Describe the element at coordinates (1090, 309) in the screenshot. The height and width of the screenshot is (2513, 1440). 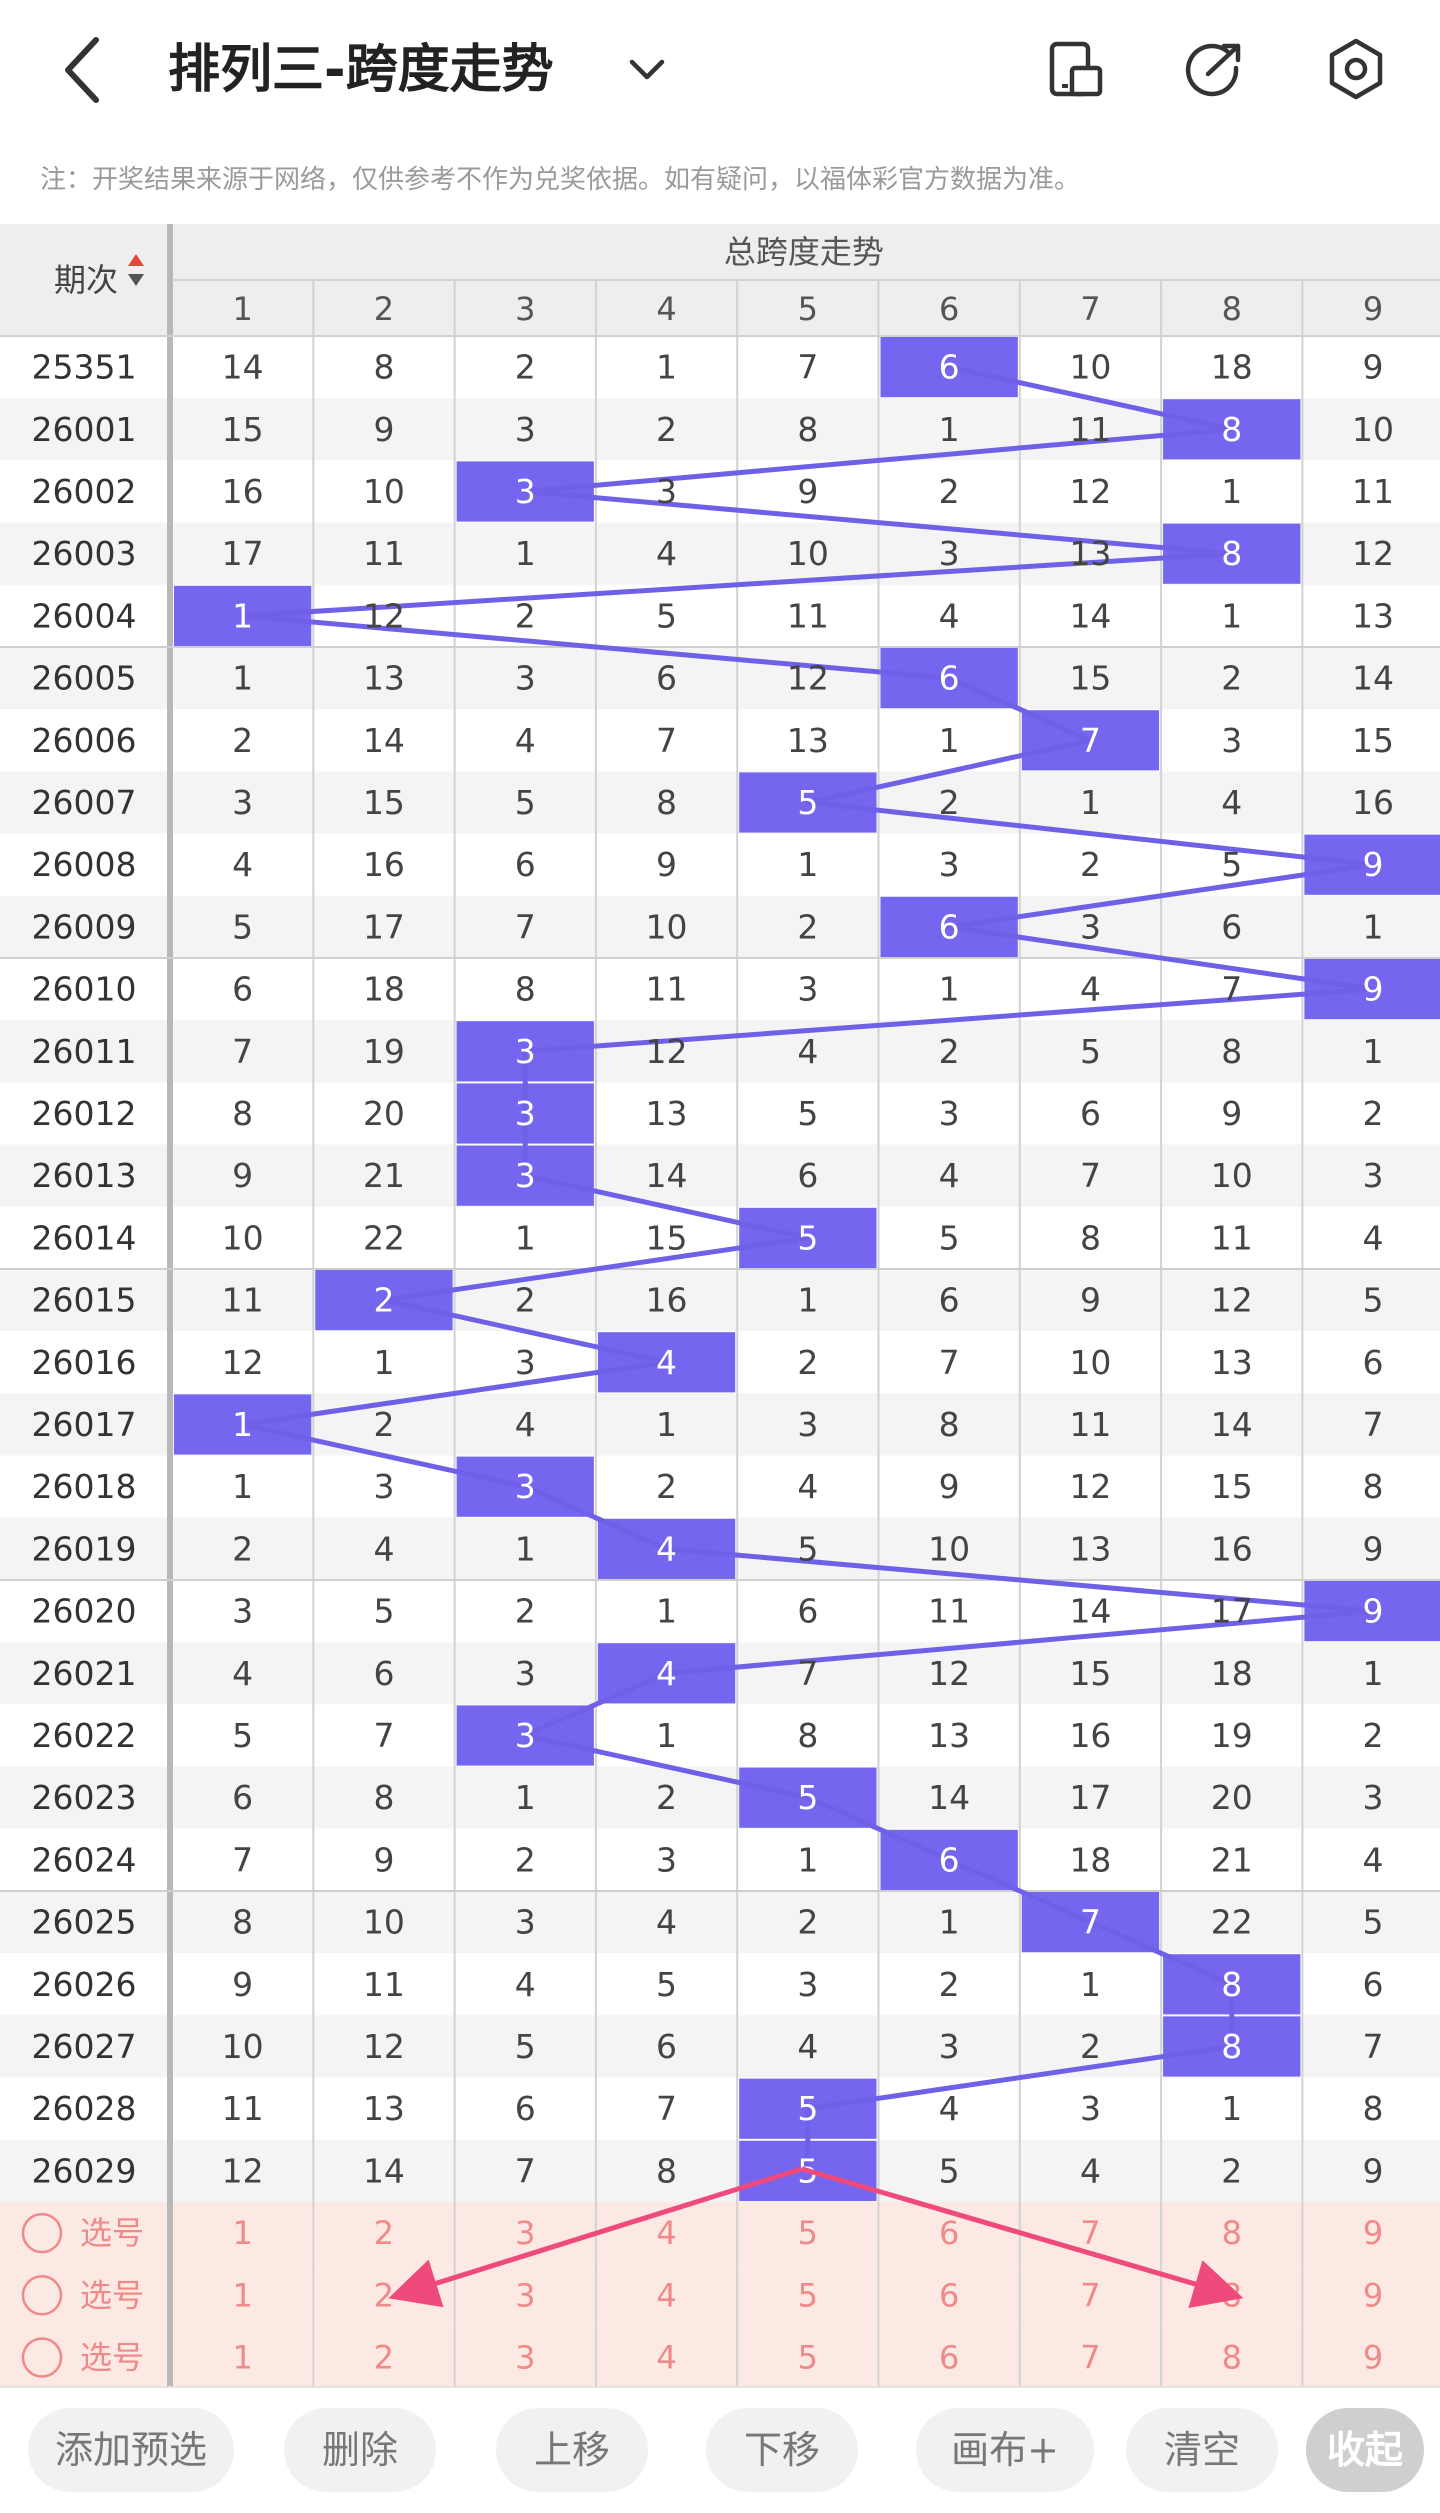
I see `column-header: 7` at that location.